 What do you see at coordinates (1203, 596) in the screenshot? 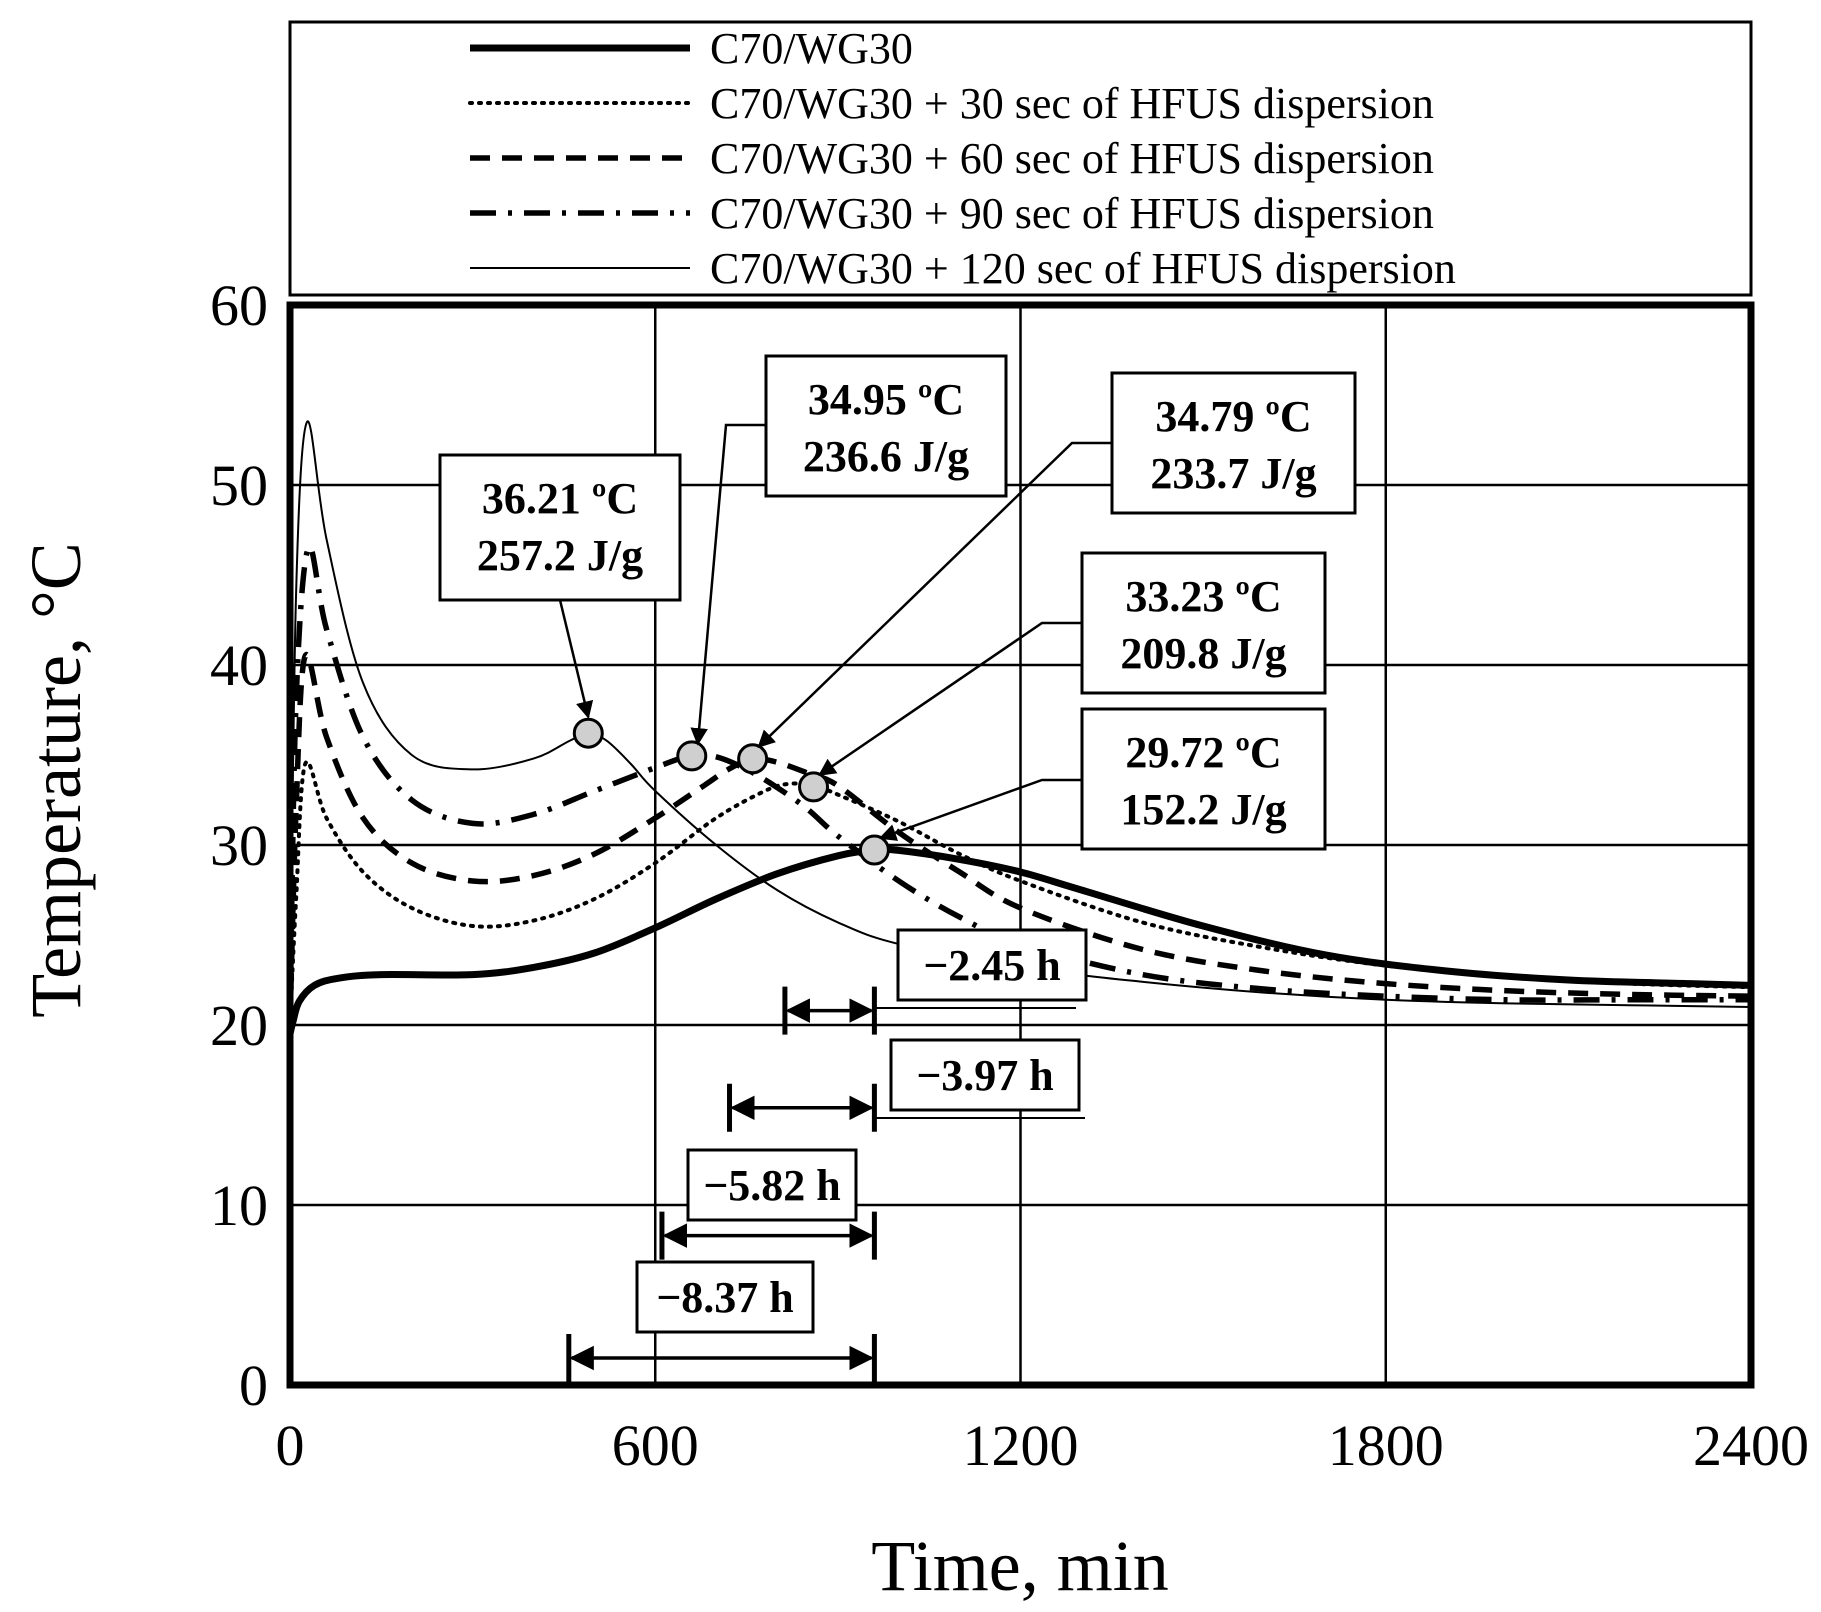
I see `annotation-temp-4: 33.23 ºC` at bounding box center [1203, 596].